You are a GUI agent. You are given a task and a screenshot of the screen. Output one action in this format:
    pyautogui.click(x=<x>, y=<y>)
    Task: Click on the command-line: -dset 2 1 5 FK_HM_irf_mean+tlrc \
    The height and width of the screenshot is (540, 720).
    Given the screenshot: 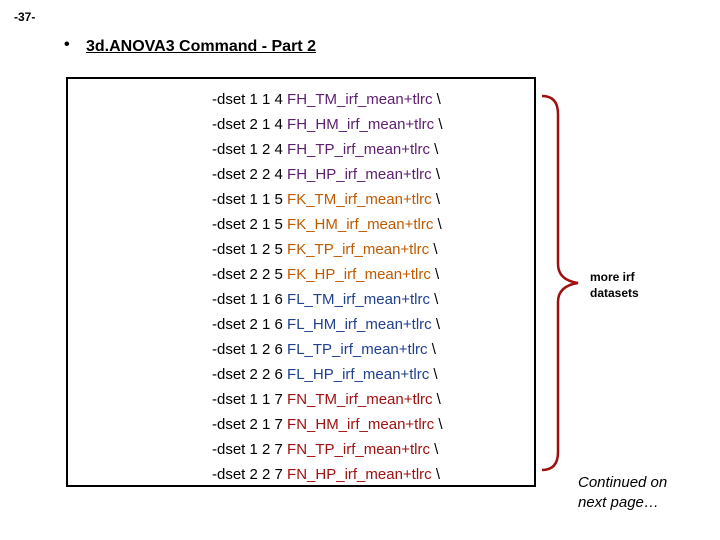 What is the action you would take?
    pyautogui.click(x=327, y=224)
    